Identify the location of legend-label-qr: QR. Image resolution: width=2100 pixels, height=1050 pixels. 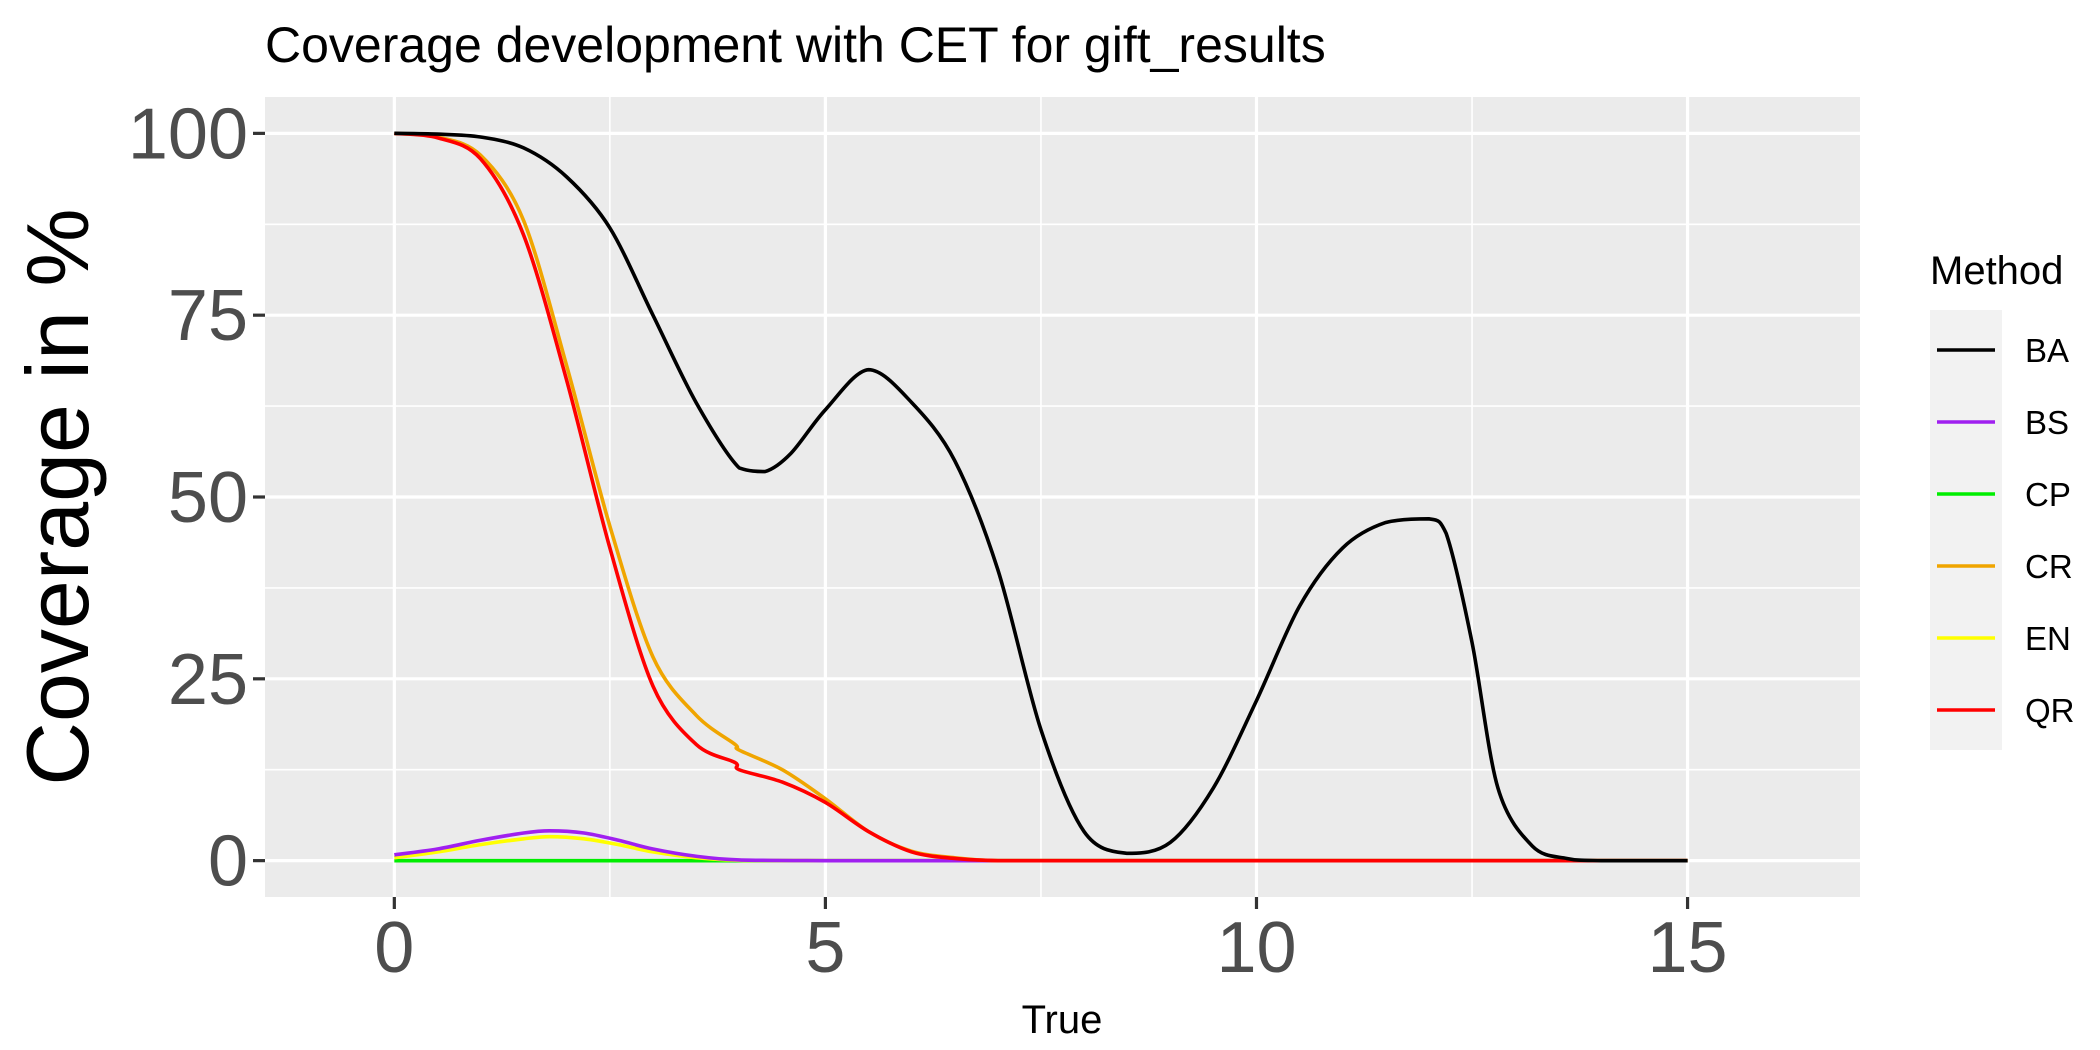
(2050, 710).